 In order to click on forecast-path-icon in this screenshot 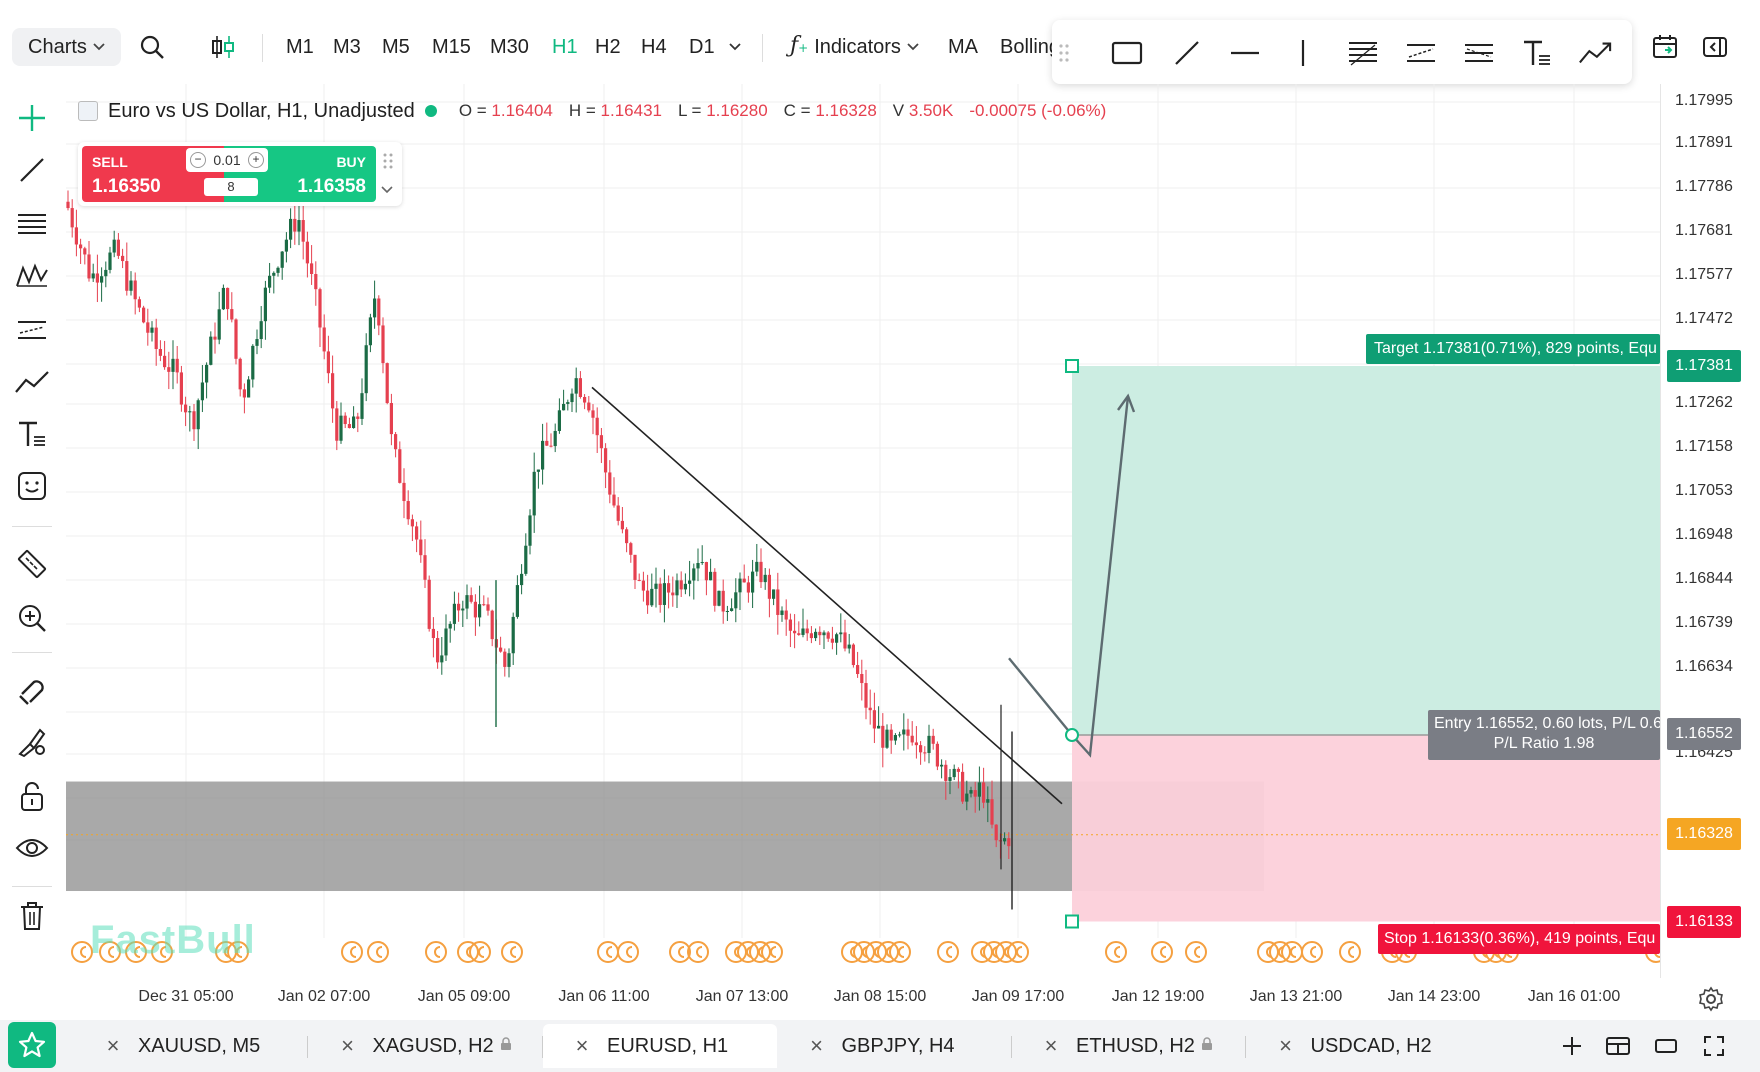, I will do `click(32, 382)`.